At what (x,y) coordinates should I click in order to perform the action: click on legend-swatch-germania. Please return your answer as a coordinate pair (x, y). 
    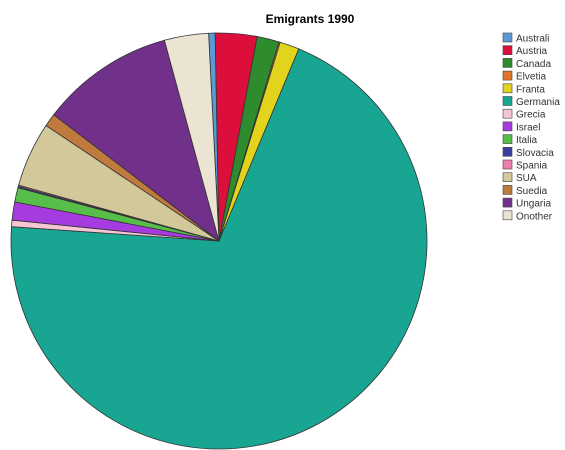
    Looking at the image, I should click on (507, 101).